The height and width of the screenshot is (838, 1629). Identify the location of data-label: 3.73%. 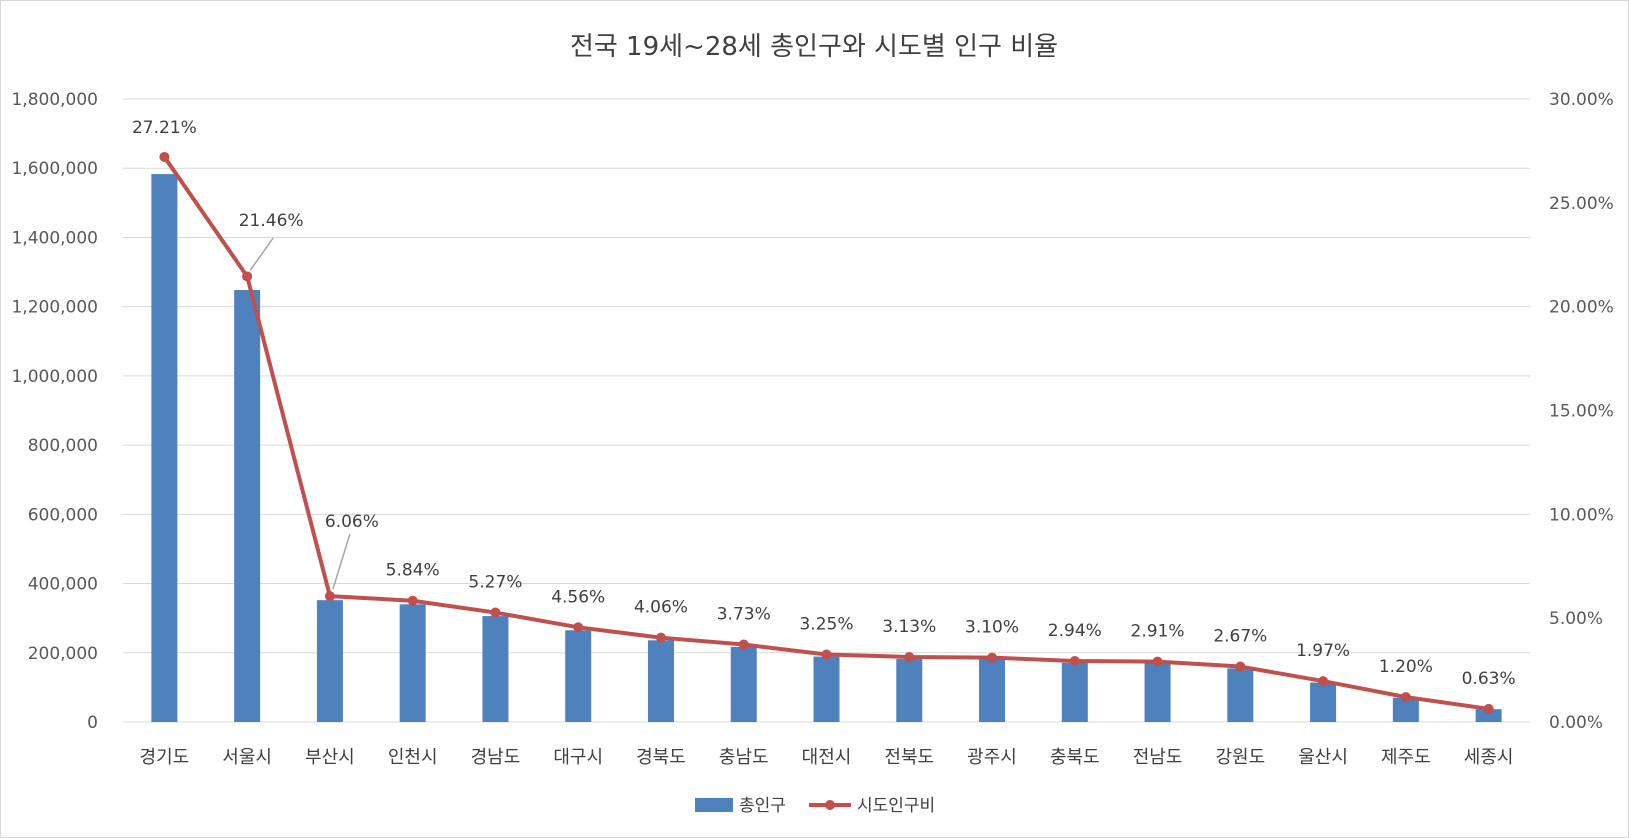
(744, 615).